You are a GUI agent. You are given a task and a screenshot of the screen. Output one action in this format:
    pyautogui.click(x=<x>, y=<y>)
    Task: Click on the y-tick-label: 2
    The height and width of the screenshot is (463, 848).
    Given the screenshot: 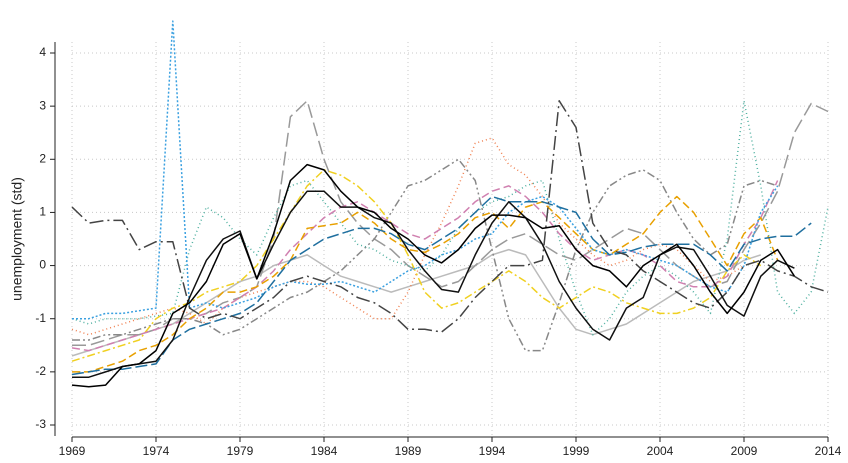 What is the action you would take?
    pyautogui.click(x=42, y=158)
    